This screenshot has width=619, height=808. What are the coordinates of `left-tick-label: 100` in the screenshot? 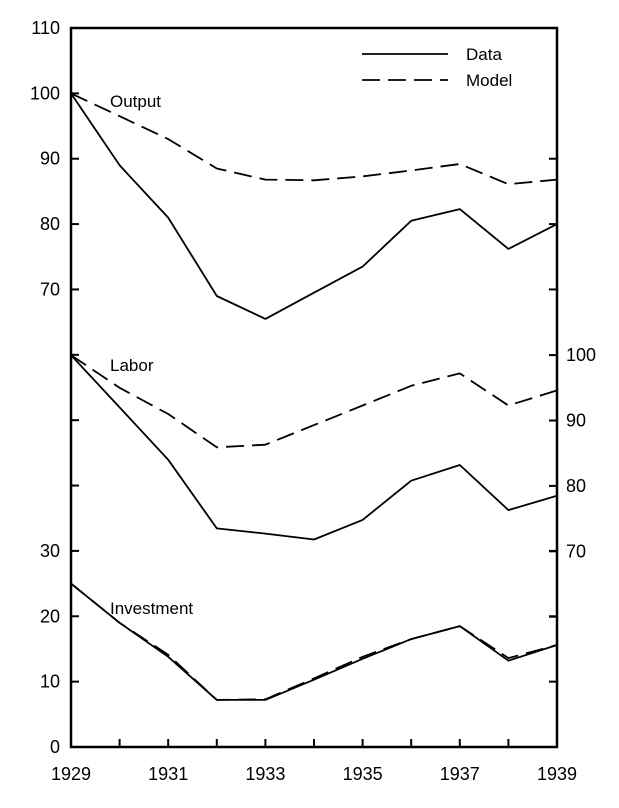 It's located at (45, 93).